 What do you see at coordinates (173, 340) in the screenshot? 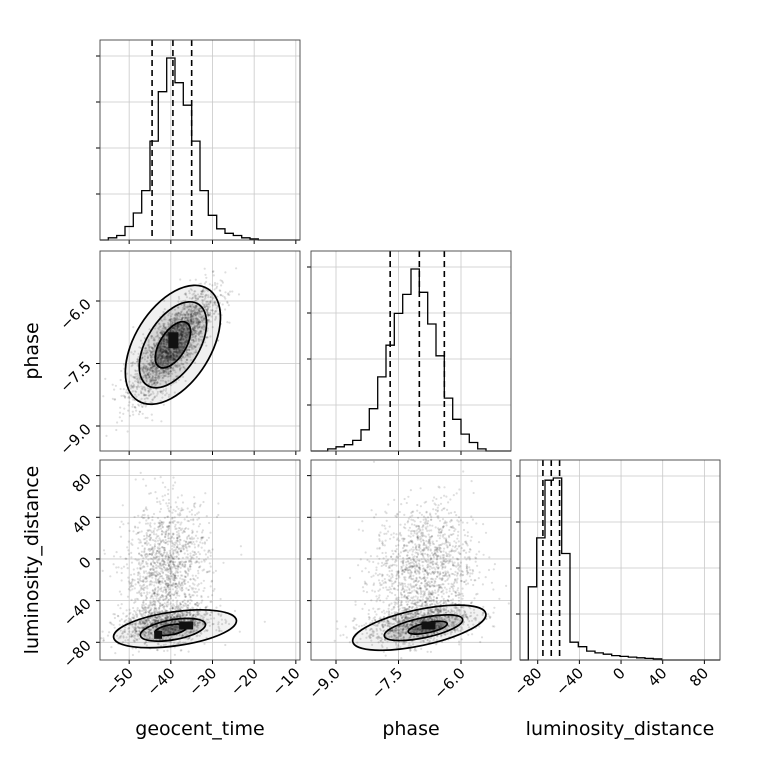
I see `density-peak` at bounding box center [173, 340].